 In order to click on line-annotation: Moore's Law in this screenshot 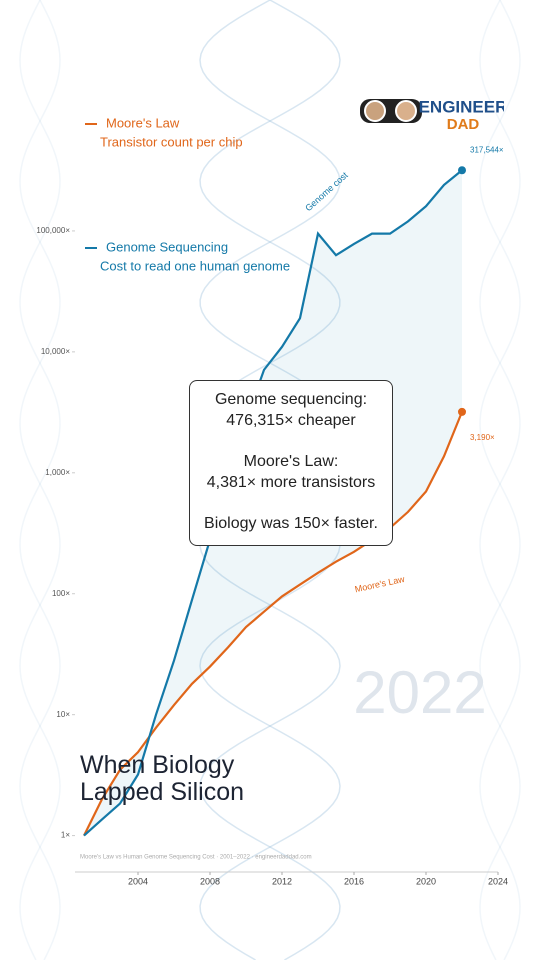, I will do `click(380, 584)`.